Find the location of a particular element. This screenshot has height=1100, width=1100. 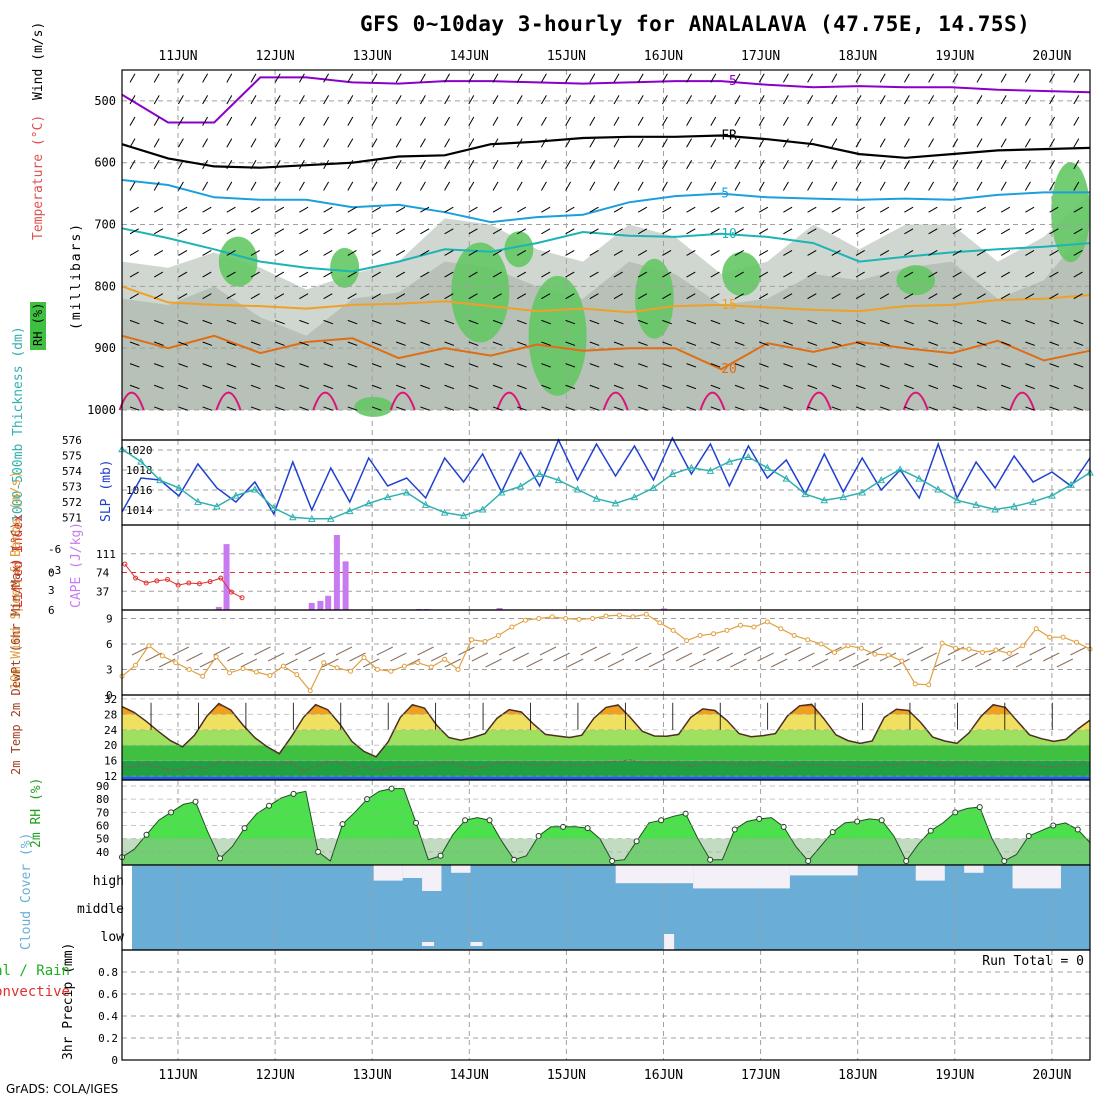

y-tick-label-slp: 1016 is located at coordinates (139, 490).